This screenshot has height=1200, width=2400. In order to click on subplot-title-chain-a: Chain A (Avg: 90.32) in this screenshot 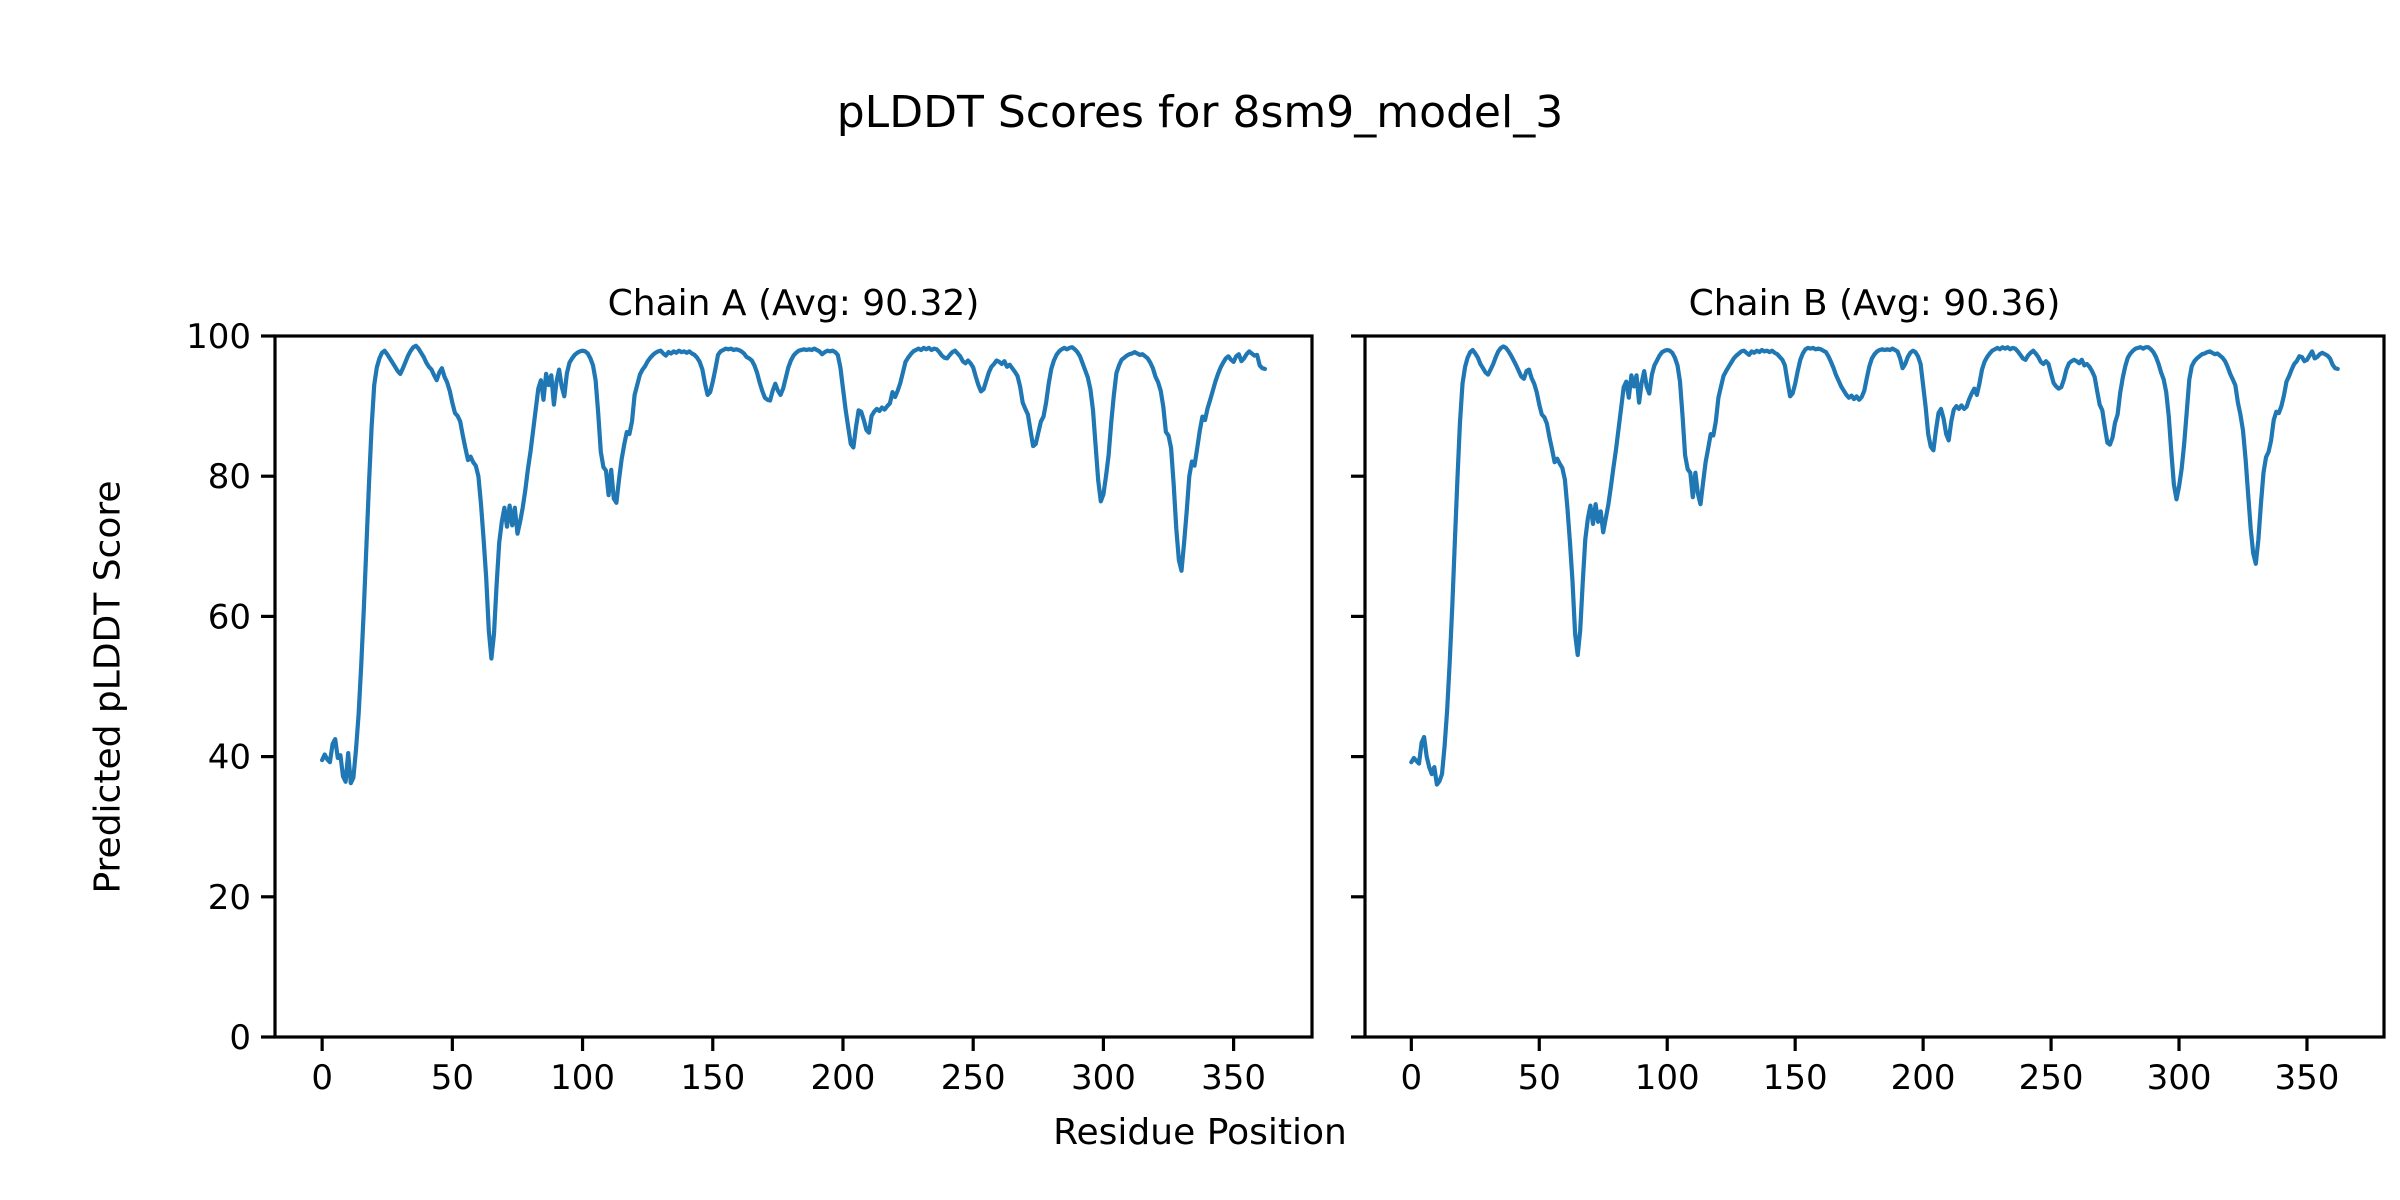, I will do `click(793, 303)`.